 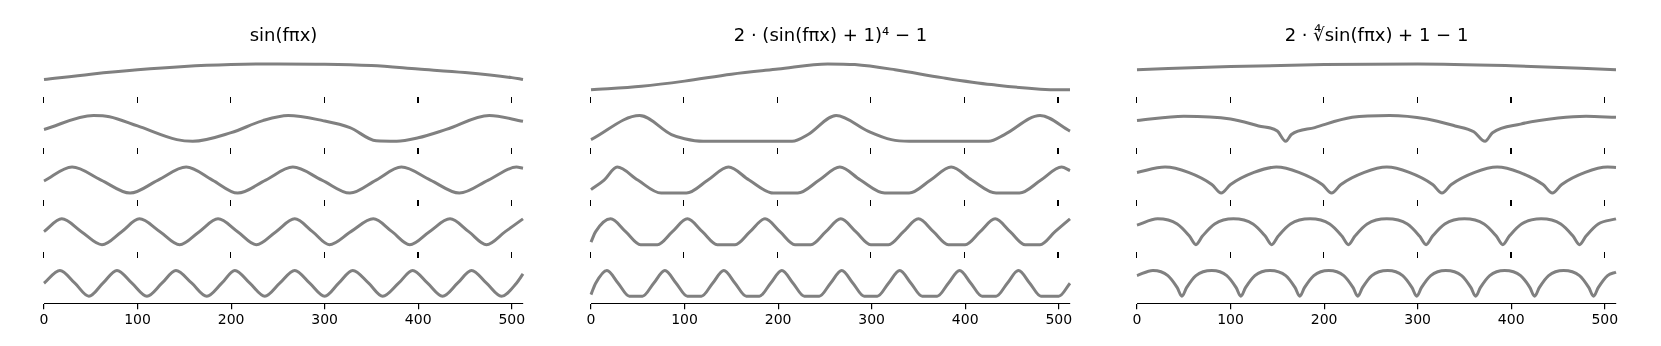 I want to click on chart-title: 2 · (sin(fπx) + 1)⁴ − 1, so click(x=830, y=35).